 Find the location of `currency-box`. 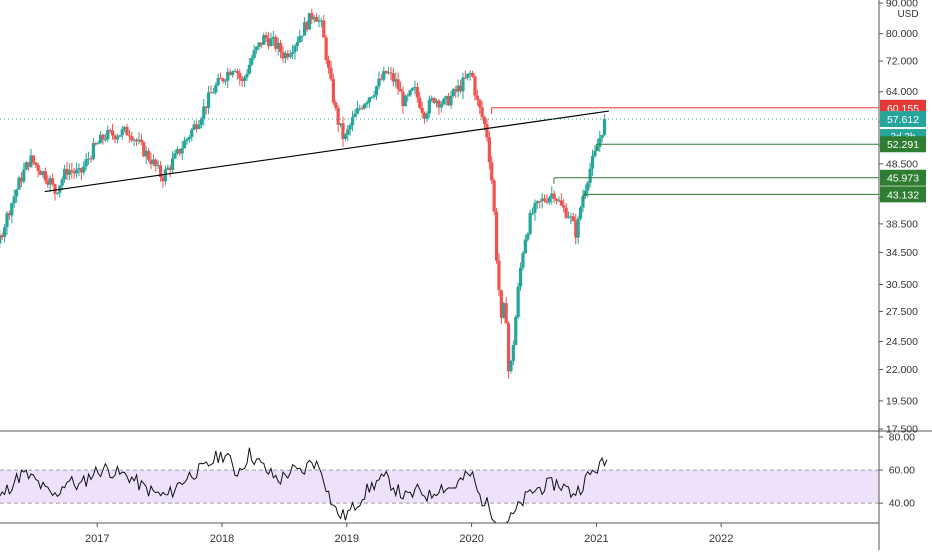

currency-box is located at coordinates (908, 13).